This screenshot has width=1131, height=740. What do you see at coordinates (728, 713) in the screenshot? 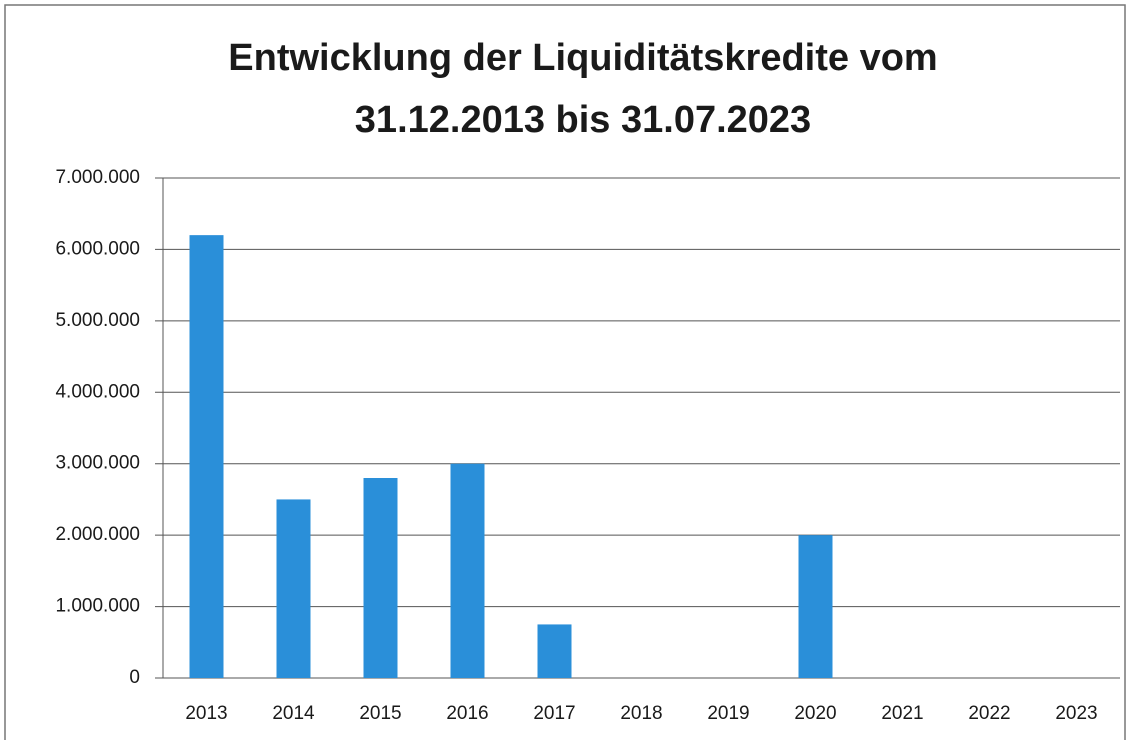
I see `x-tick-label: 2019` at bounding box center [728, 713].